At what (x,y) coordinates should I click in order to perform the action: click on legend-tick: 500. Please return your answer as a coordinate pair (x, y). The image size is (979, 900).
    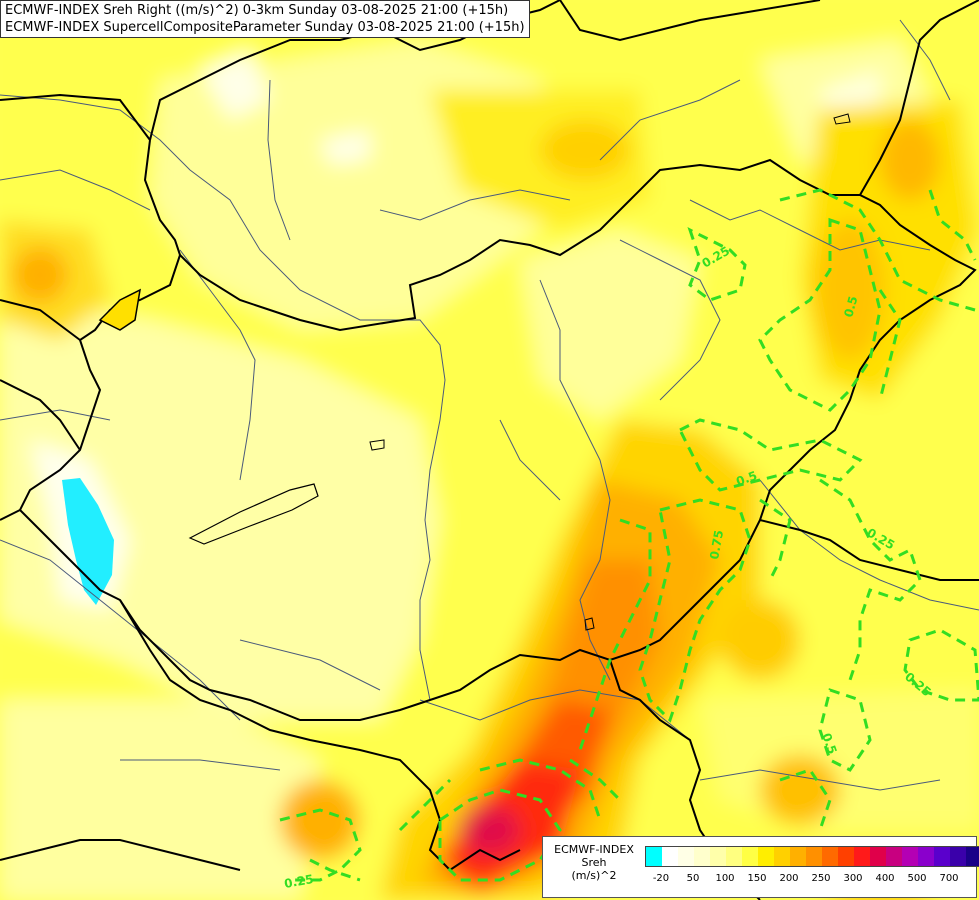
    Looking at the image, I should click on (917, 878).